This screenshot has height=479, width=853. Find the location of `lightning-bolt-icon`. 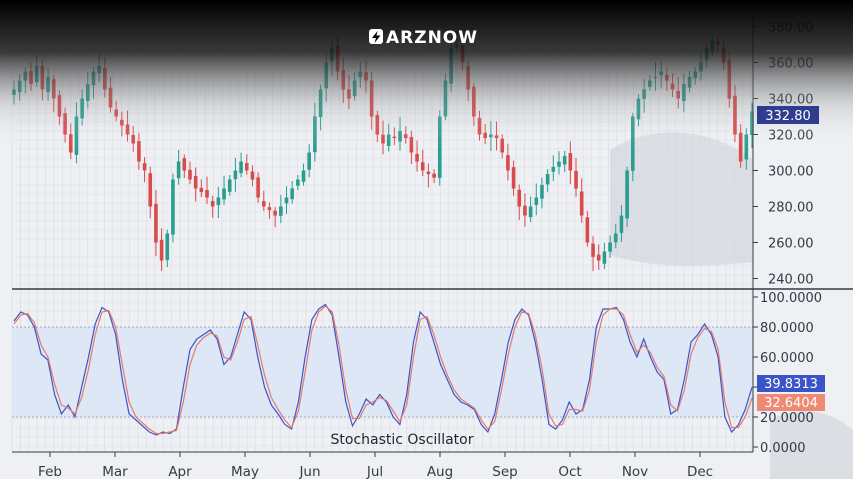

lightning-bolt-icon is located at coordinates (376, 37).